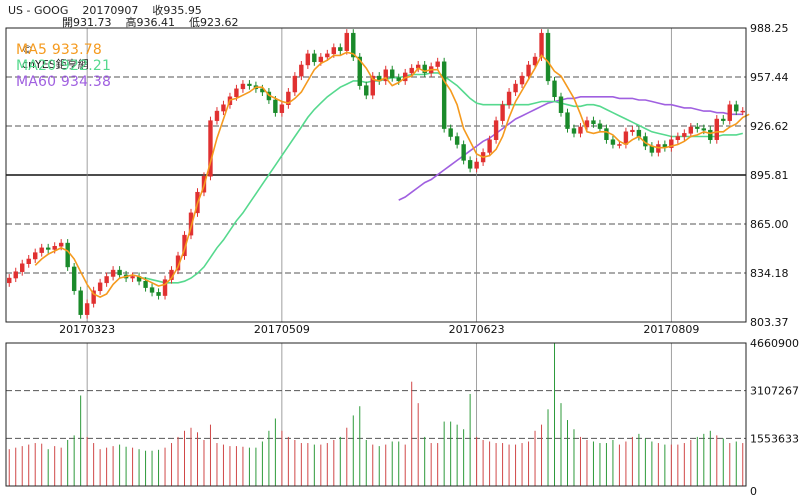 This screenshot has height=504, width=800. What do you see at coordinates (105, 10) in the screenshot?
I see `header-symbol-close: US - GOOG 20170907 收935.95` at bounding box center [105, 10].